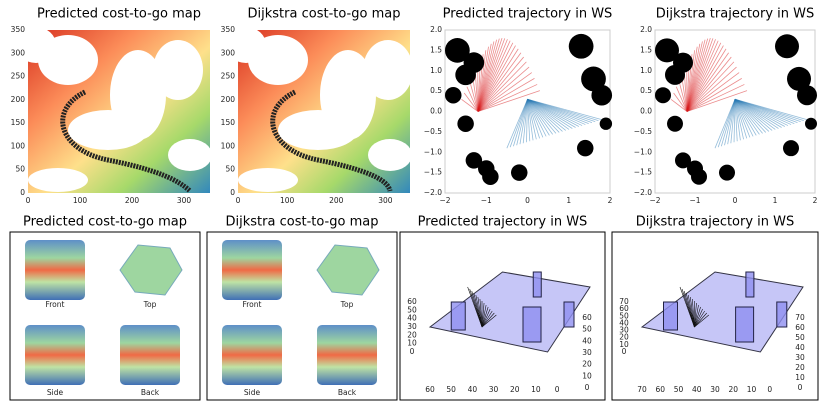 This screenshot has height=403, width=821. I want to click on y-tick-label: 30, so click(587, 352).